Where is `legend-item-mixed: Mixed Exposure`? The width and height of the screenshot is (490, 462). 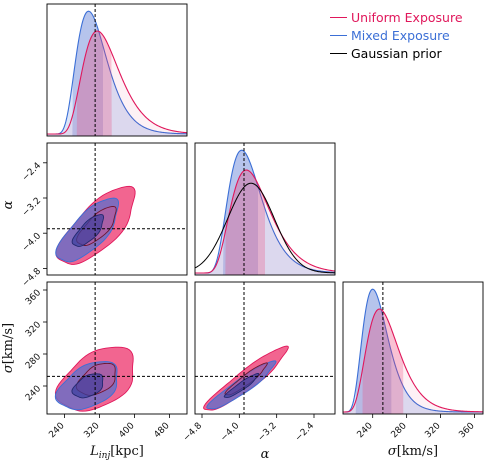 legend-item-mixed: Mixed Exposure is located at coordinates (405, 35).